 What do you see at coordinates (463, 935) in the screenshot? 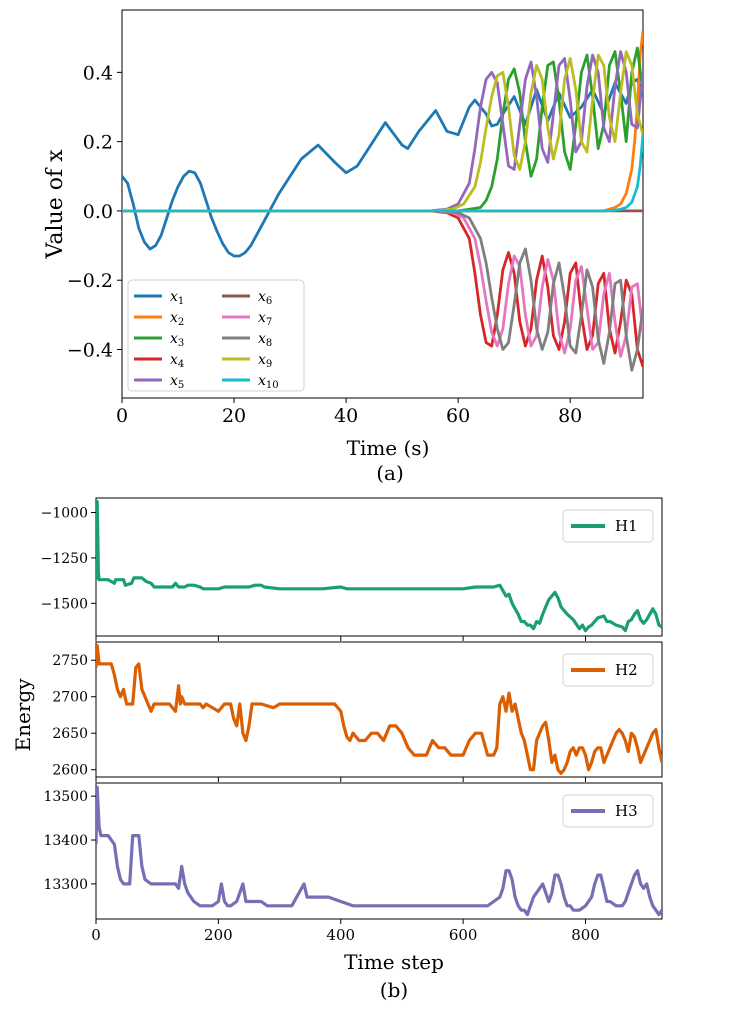
I see `x-tick-label: 600` at bounding box center [463, 935].